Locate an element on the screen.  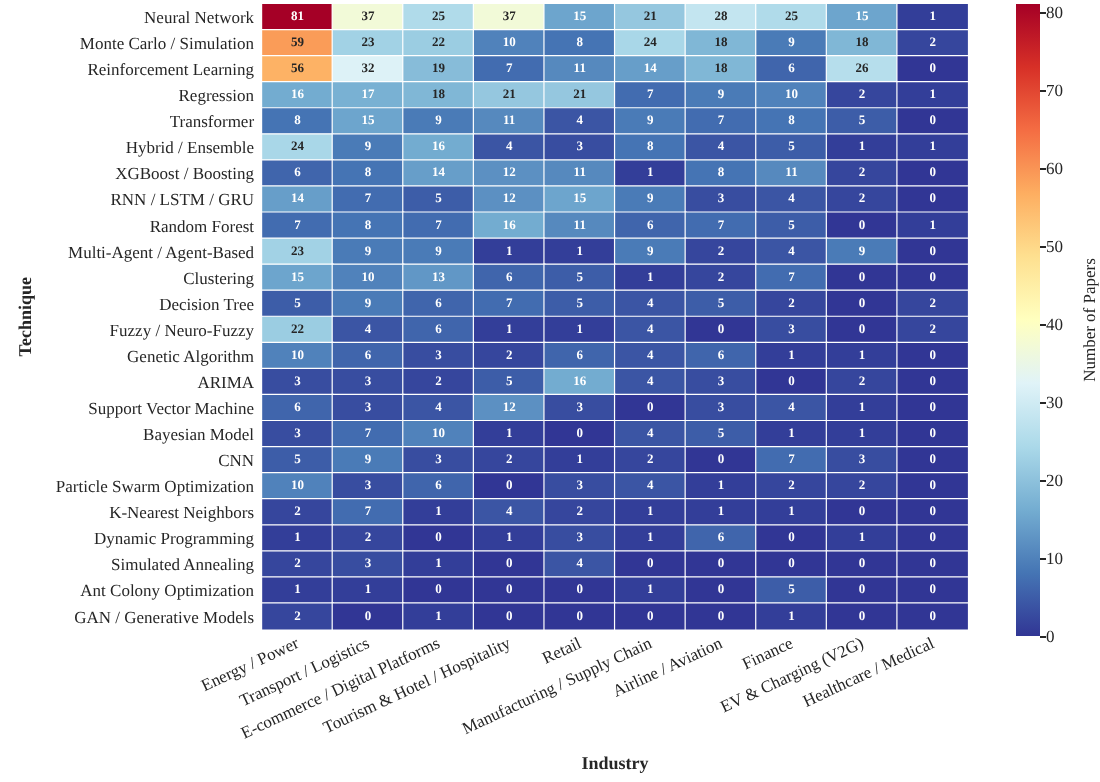
color-bar-label: 30 is located at coordinates (1054, 401).